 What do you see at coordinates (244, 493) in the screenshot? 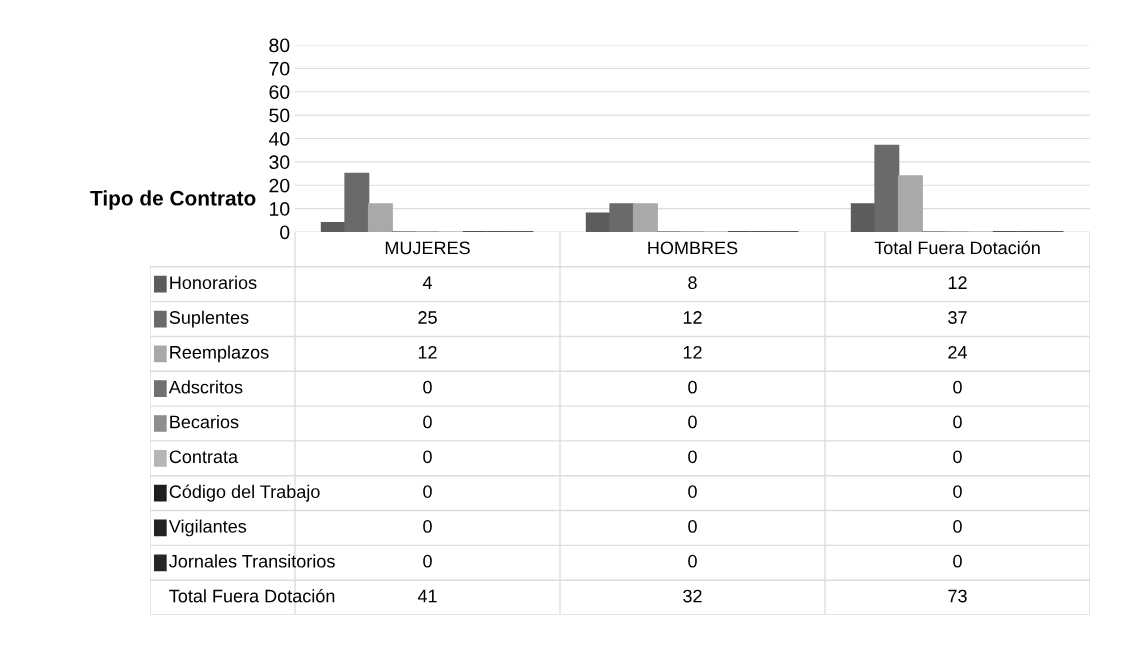
I see `legend-label: Código del Trabajo` at bounding box center [244, 493].